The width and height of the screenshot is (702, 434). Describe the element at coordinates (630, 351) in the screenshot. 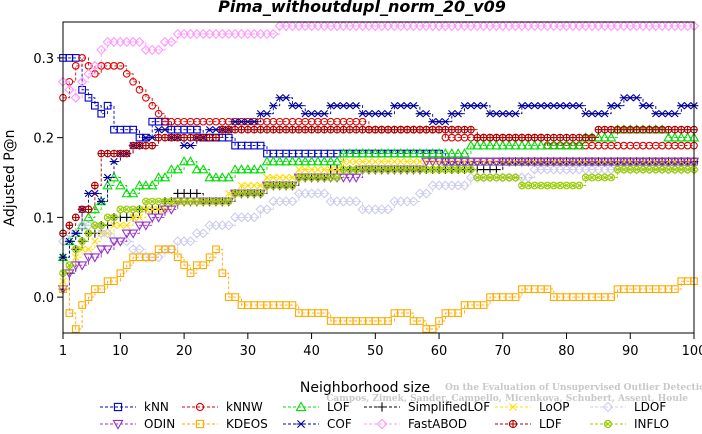

I see `x-tick-label: 90` at that location.